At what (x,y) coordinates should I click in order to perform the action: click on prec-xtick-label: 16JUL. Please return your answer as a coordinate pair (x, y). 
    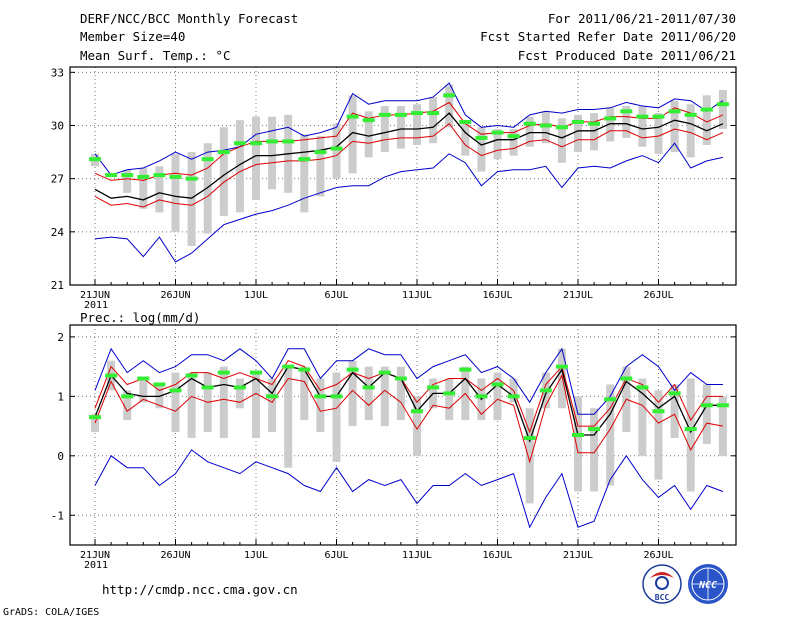
    Looking at the image, I should click on (497, 555).